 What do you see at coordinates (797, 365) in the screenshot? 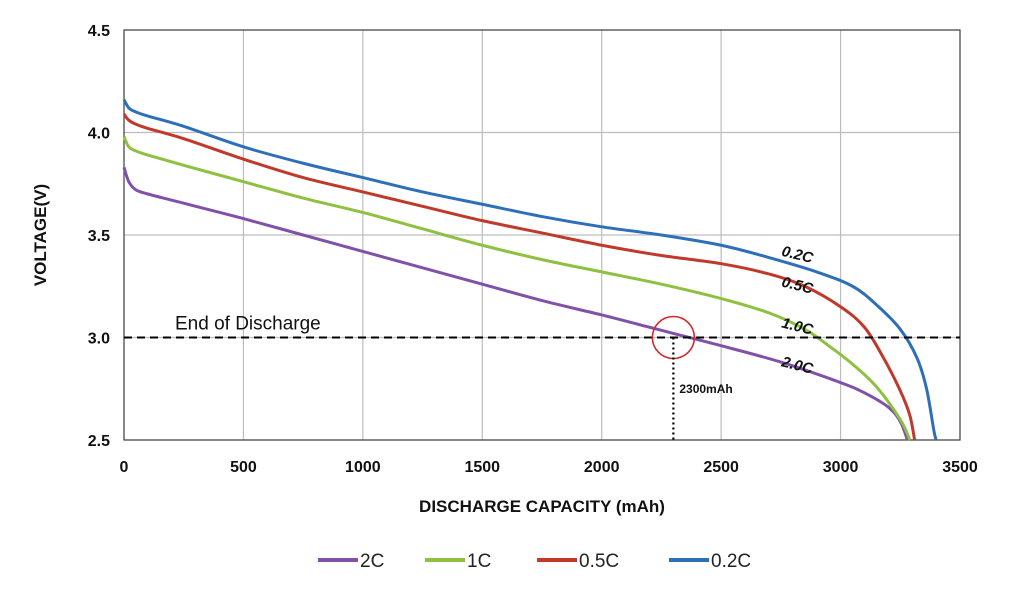
I see `curve-label: 2.0C` at bounding box center [797, 365].